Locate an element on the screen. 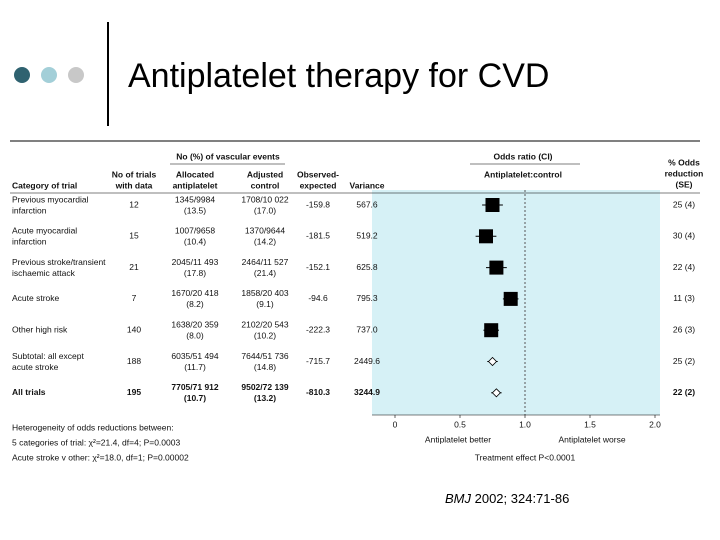 The height and width of the screenshot is (540, 720). table-cell: -181.5 is located at coordinates (318, 236).